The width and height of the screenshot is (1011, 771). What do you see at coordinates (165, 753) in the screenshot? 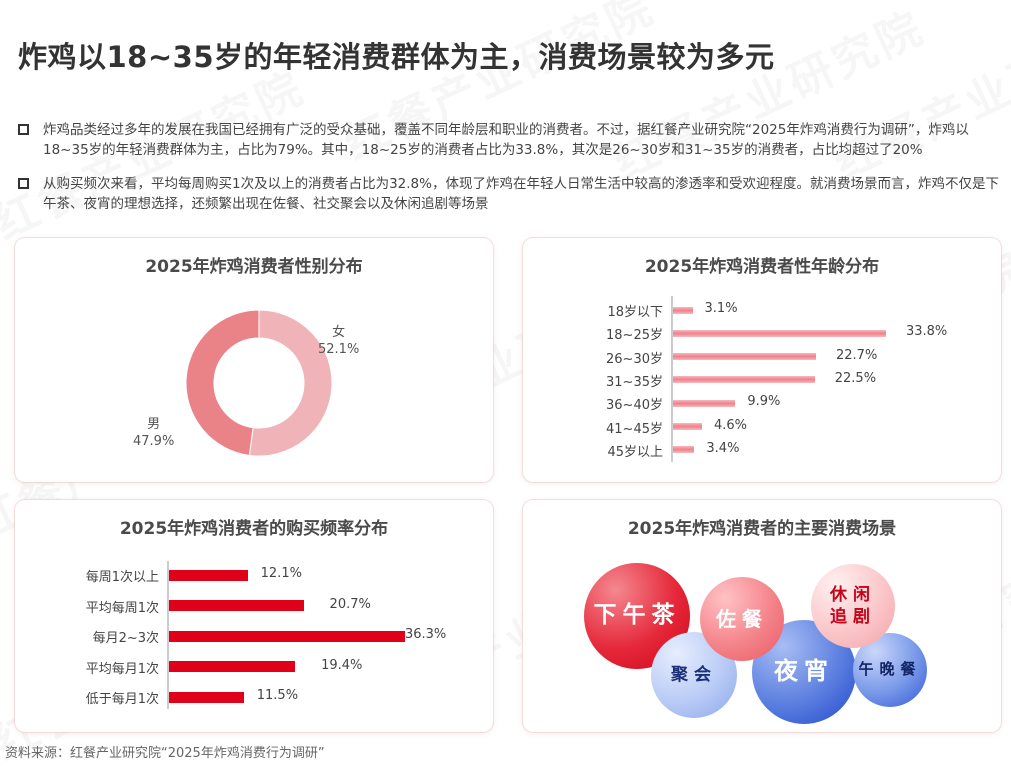
I see `source-note: 资料来源：红餐产业研究院“2025年炸鸡消费行为调研”` at bounding box center [165, 753].